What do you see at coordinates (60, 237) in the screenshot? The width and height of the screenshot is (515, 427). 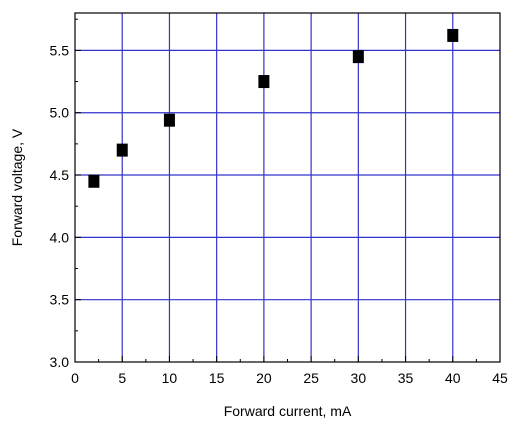 I see `y-tick-label: 4.0` at bounding box center [60, 237].